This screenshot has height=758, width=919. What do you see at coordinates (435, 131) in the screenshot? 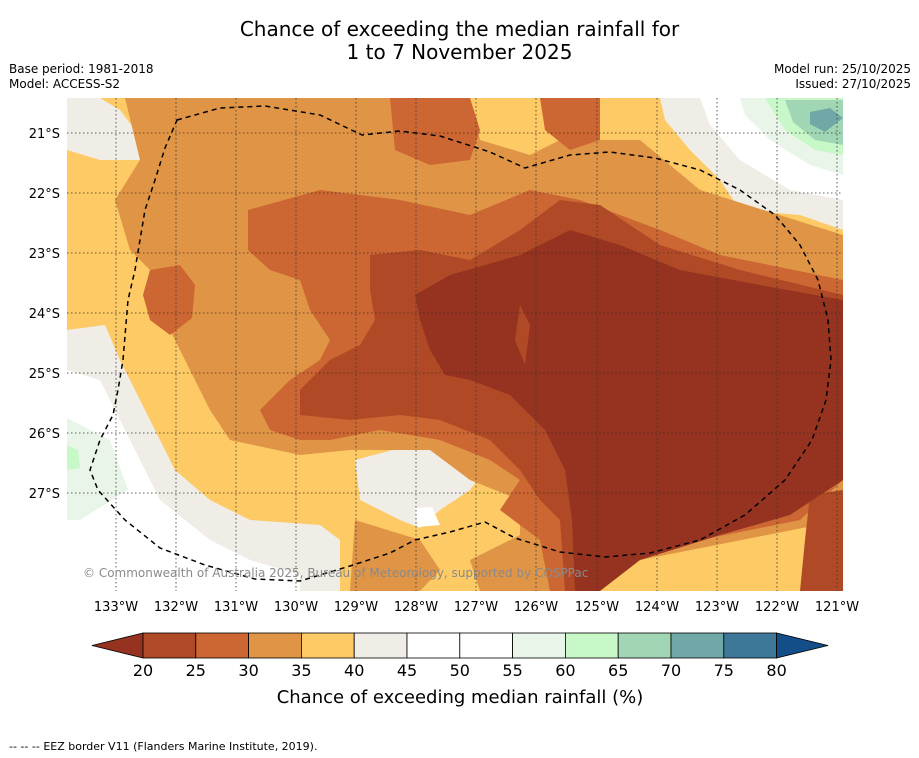
I see `region-25-30-north` at bounding box center [435, 131].